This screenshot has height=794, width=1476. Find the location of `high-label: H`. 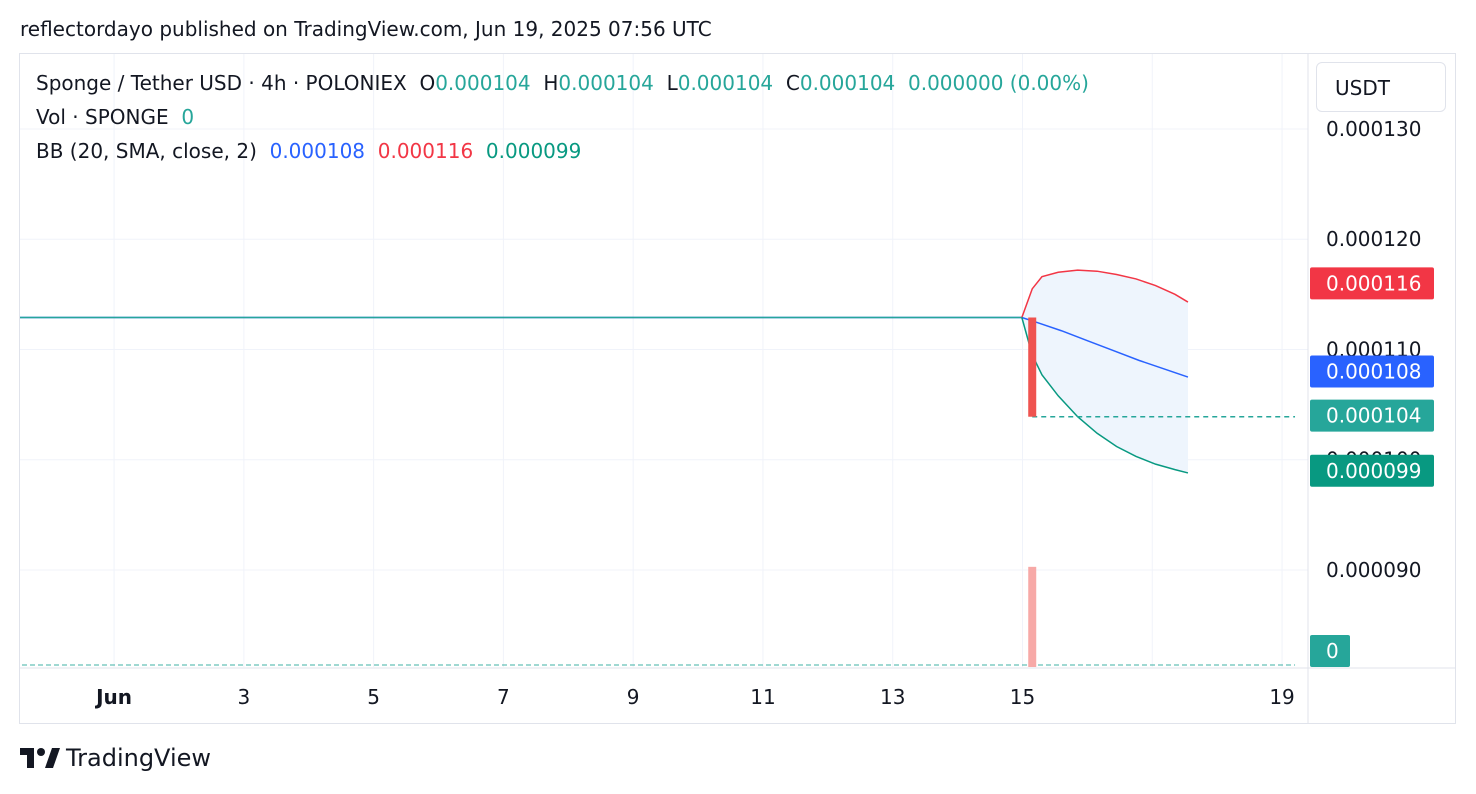

high-label: H is located at coordinates (551, 83).